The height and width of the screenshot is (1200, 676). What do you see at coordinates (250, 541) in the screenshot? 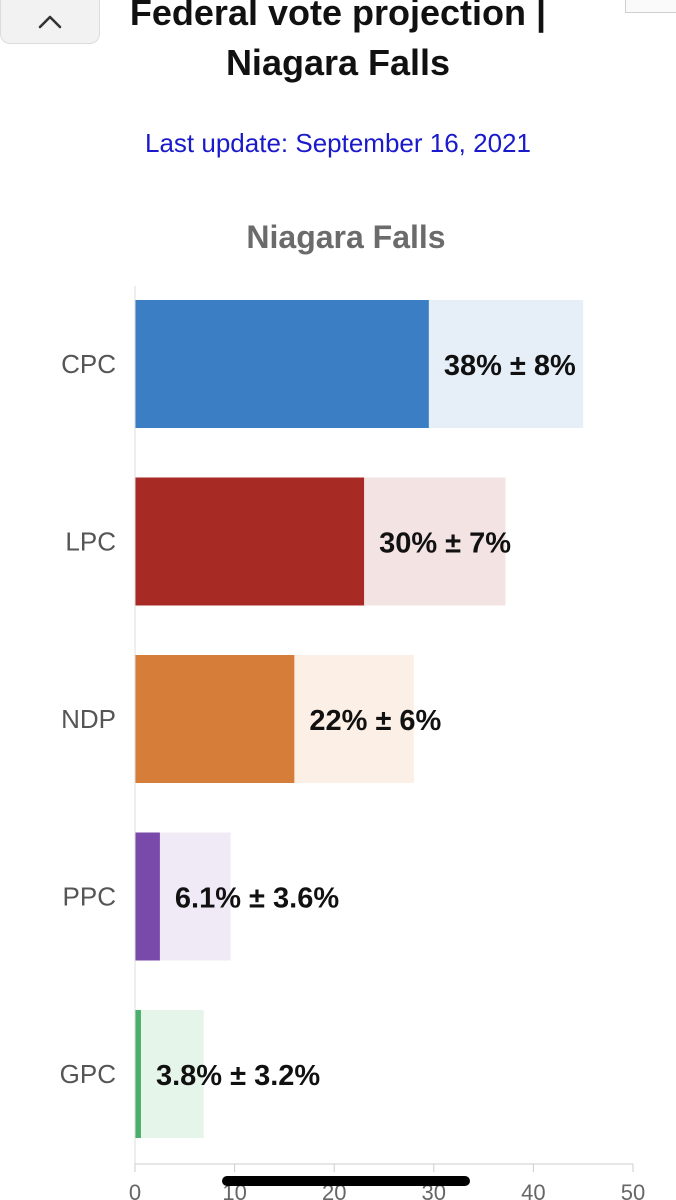
I see `bar-lpc` at bounding box center [250, 541].